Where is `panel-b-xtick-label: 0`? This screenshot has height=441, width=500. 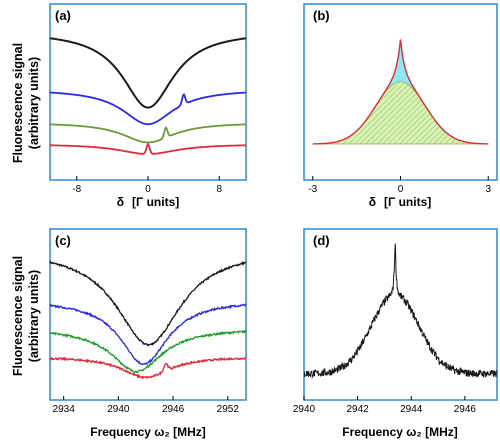
panel-b-xtick-label: 0 is located at coordinates (401, 189).